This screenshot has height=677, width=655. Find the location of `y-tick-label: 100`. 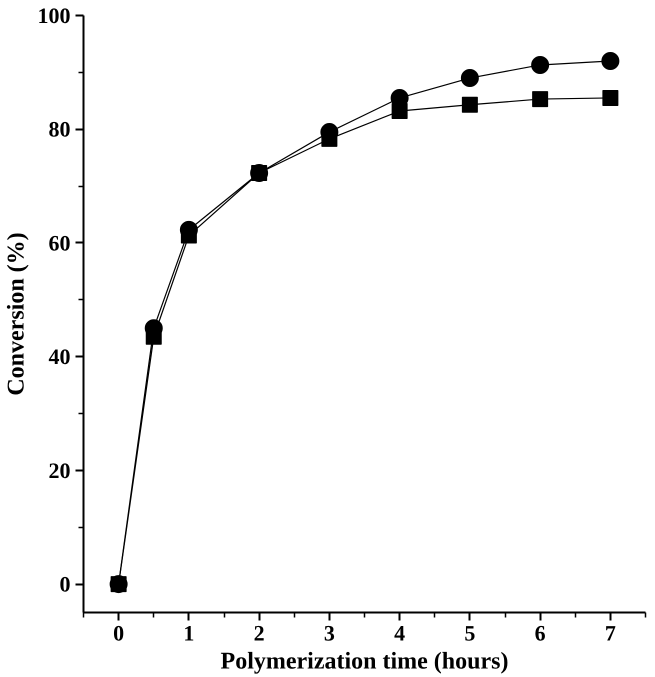

y-tick-label: 100 is located at coordinates (54, 15).